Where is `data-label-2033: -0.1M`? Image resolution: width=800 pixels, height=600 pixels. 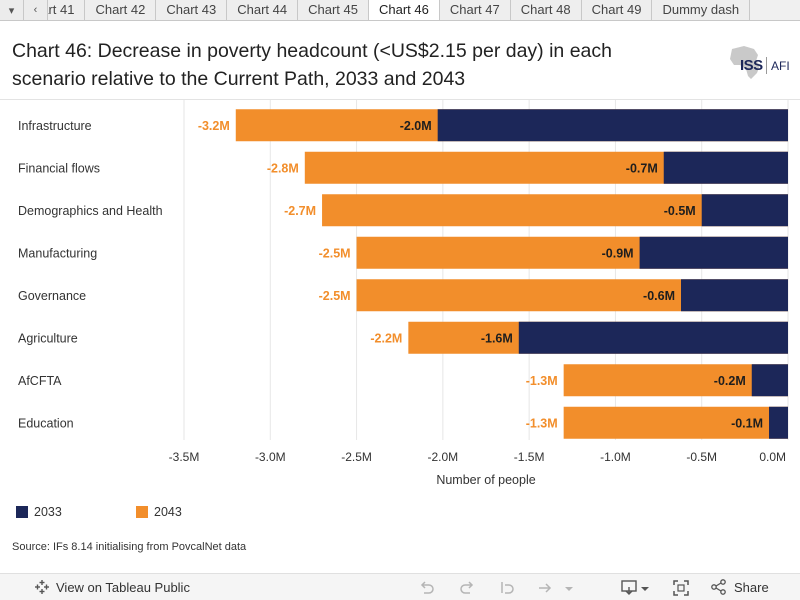 data-label-2033: -0.1M is located at coordinates (747, 423).